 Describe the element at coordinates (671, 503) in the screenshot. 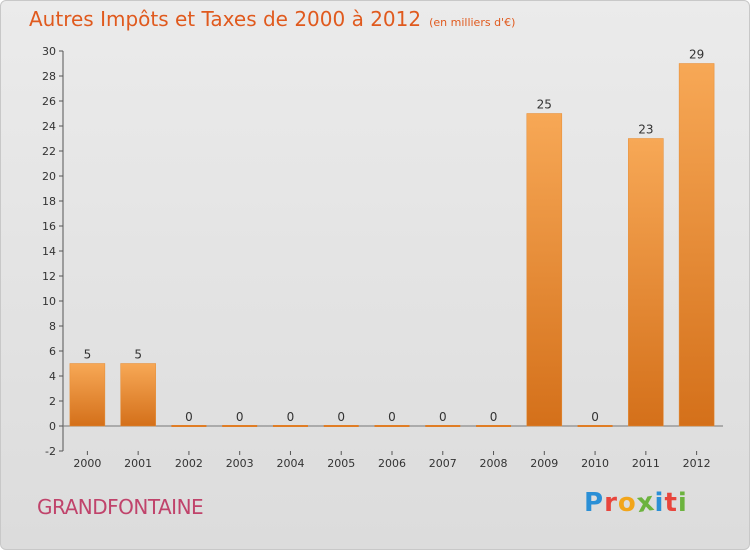

I see `logo-letter: t` at that location.